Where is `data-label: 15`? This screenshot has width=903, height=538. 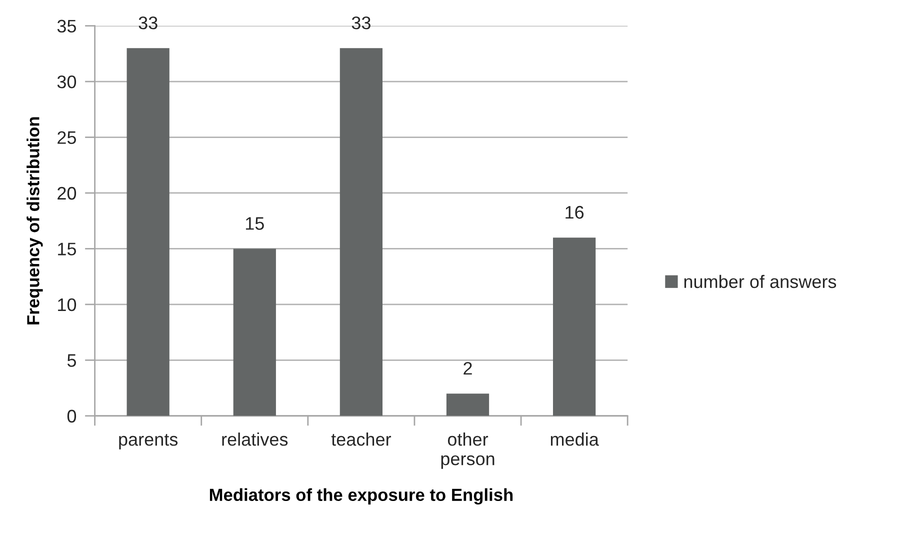
data-label: 15 is located at coordinates (255, 223).